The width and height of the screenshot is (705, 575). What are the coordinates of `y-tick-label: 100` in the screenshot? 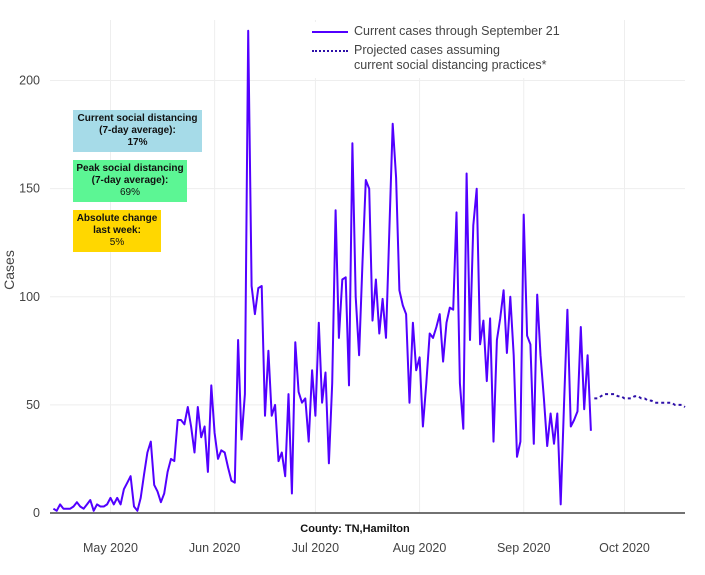 It's located at (29, 297).